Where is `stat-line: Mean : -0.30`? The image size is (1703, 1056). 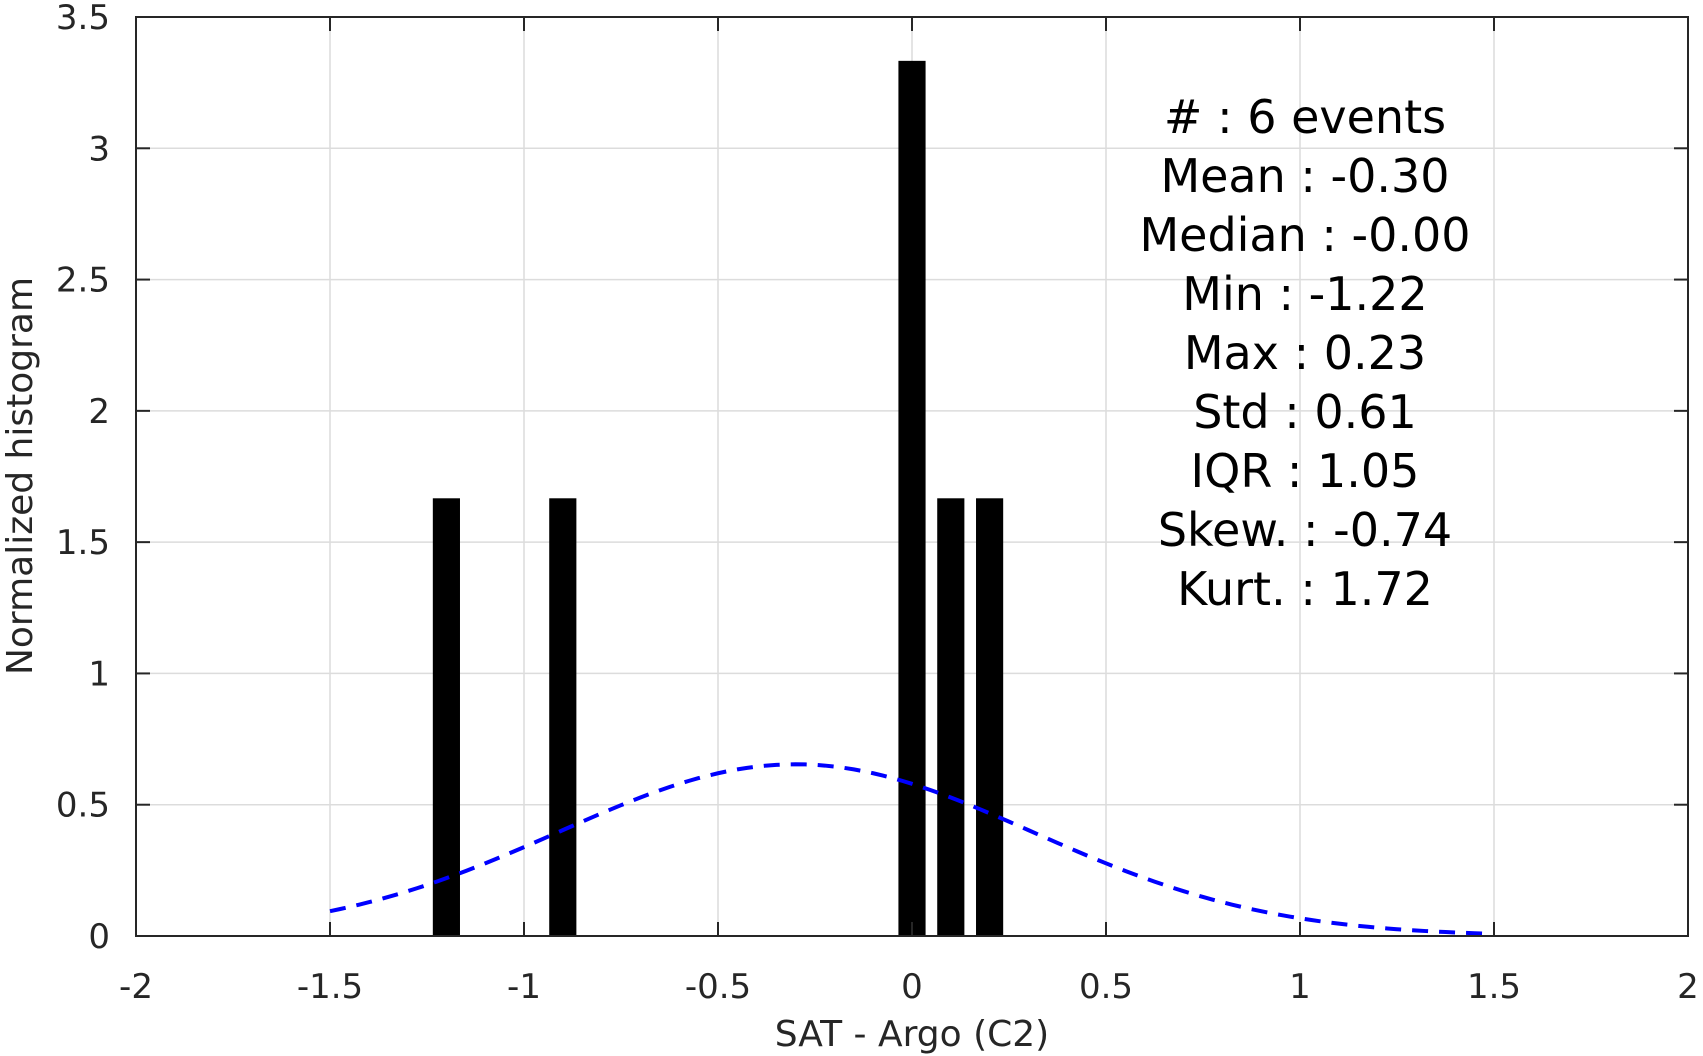
stat-line: Mean : -0.30 is located at coordinates (1304, 176).